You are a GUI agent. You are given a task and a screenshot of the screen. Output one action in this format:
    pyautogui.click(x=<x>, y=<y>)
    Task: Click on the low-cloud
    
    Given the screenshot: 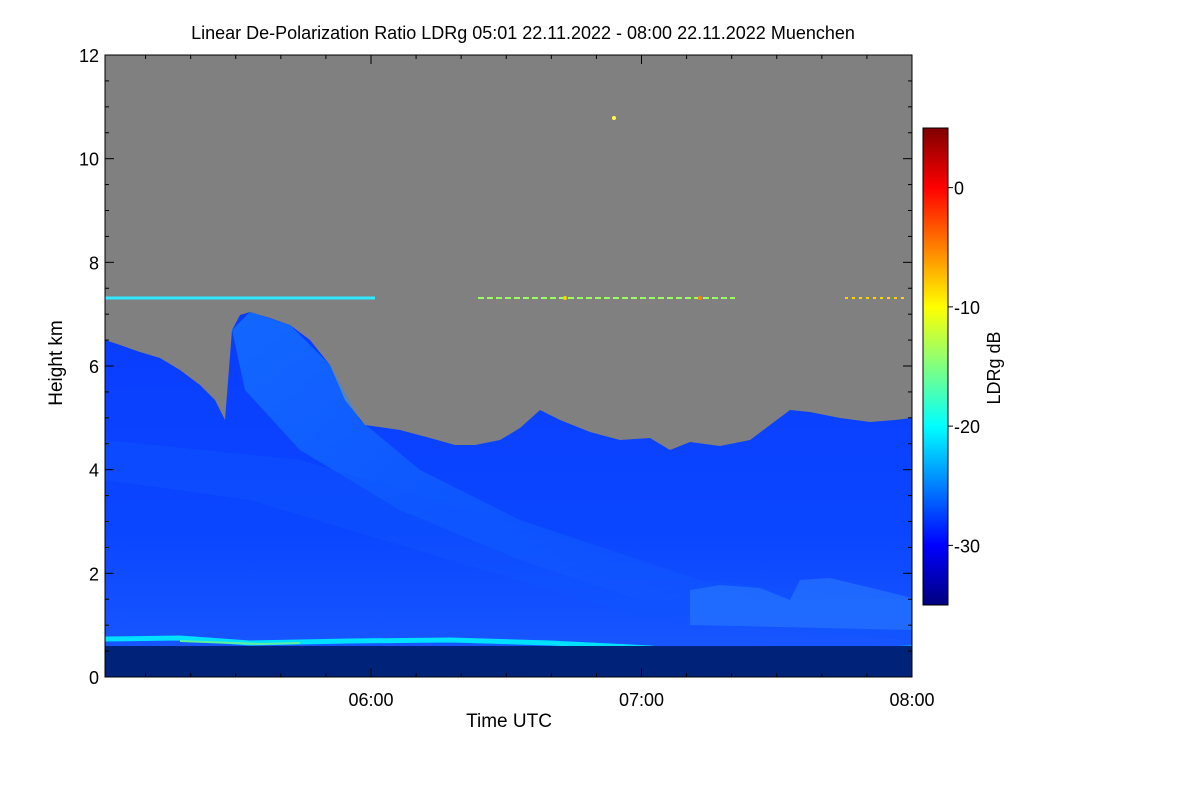 What is the action you would take?
    pyautogui.click(x=801, y=604)
    